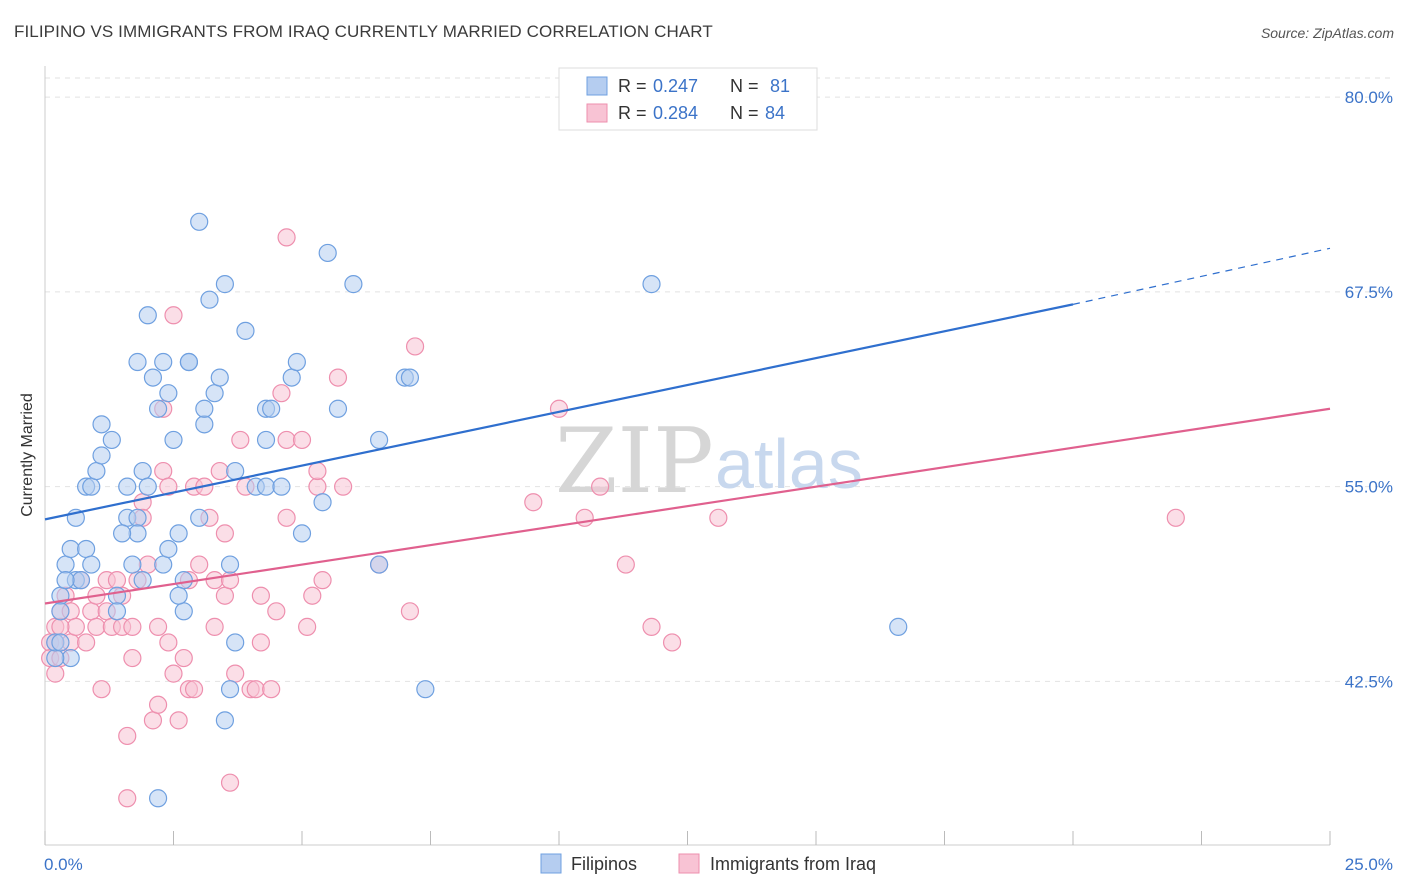 The image size is (1406, 892). Describe the element at coordinates (1369, 389) in the screenshot. I see `y-tick-labels: 42.5% 55.0% 67.5% 80.0%` at that location.